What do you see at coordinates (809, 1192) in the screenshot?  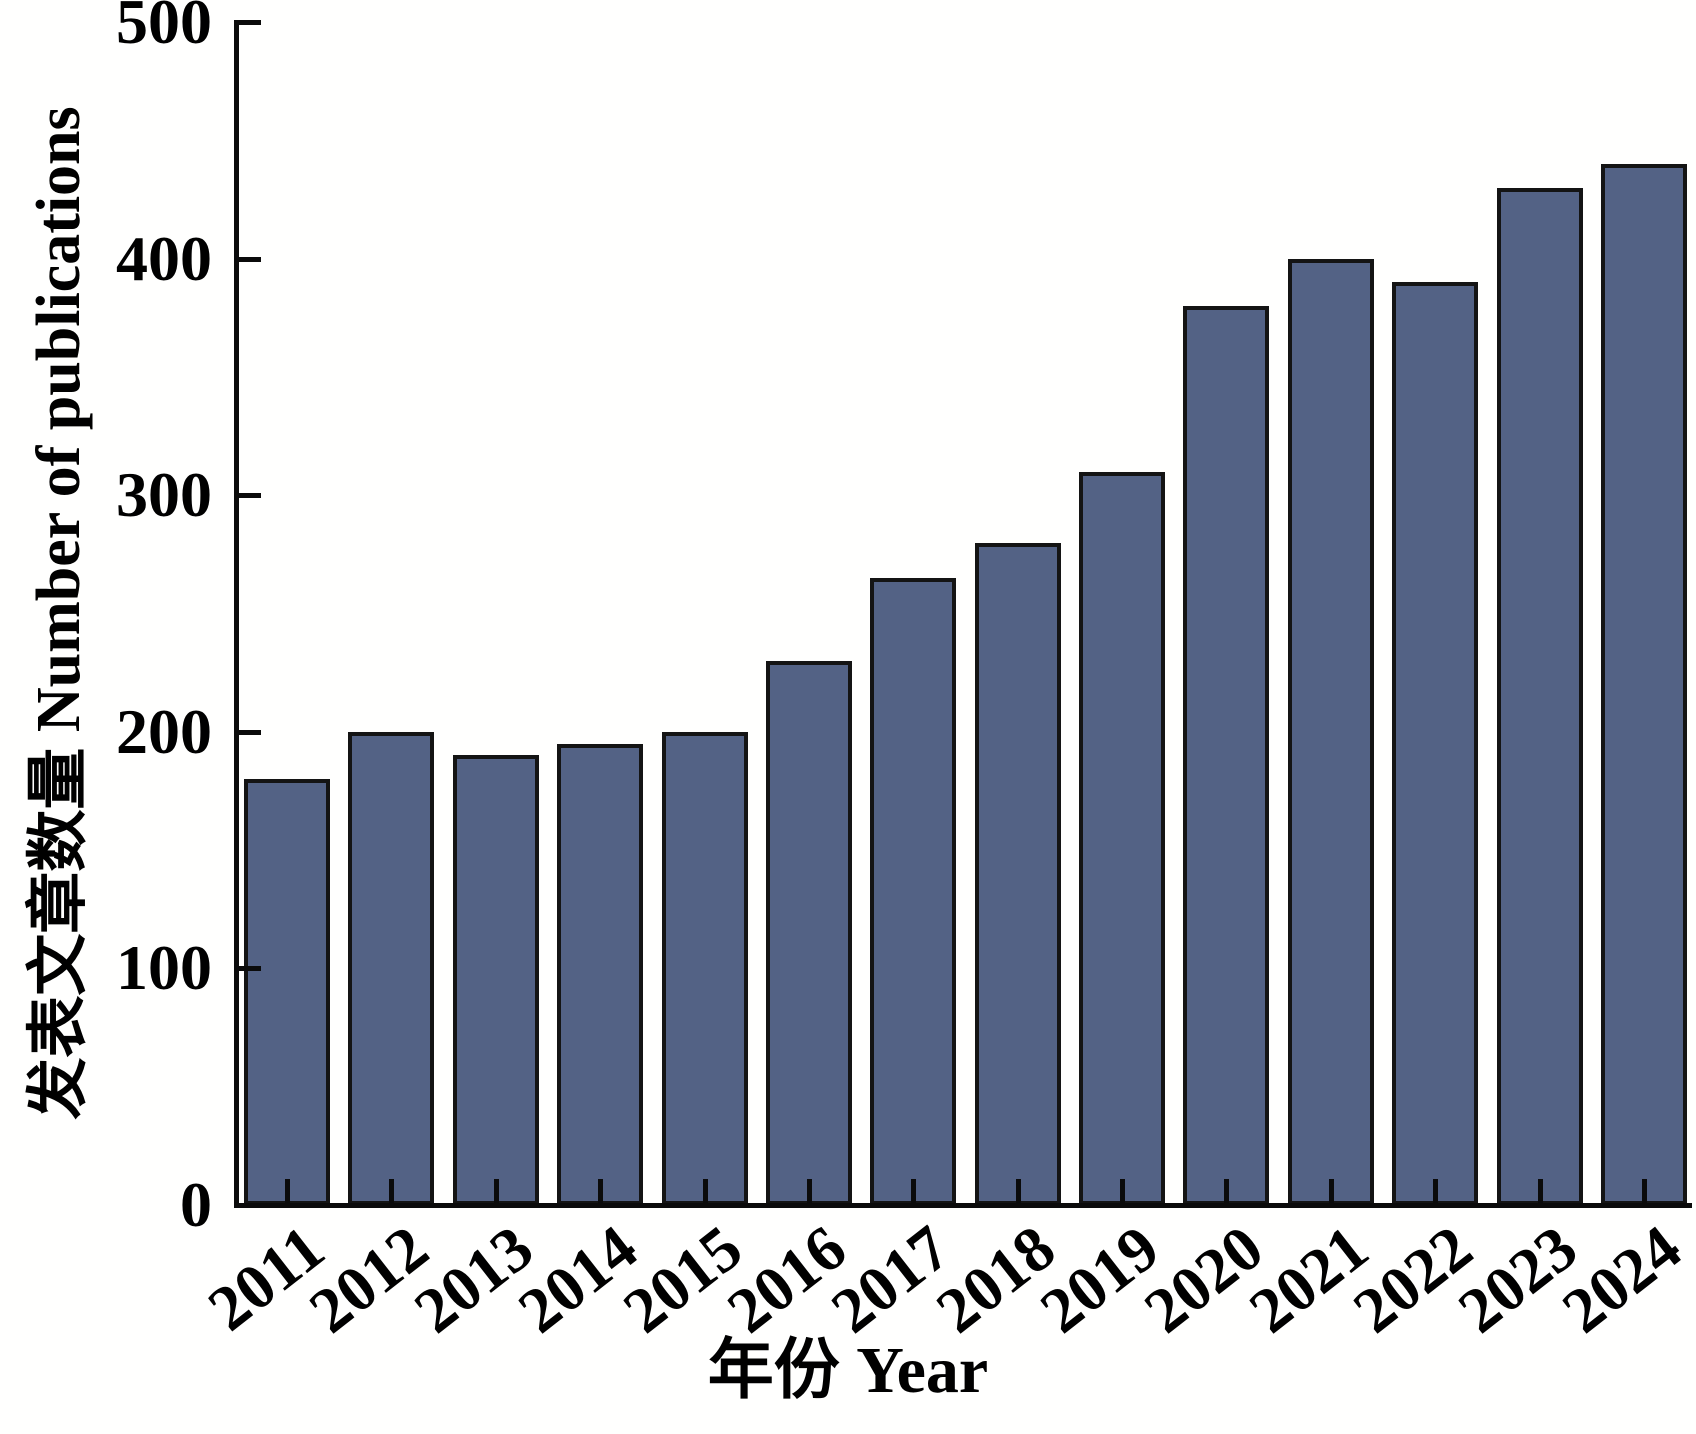 I see `x-tick-2016` at bounding box center [809, 1192].